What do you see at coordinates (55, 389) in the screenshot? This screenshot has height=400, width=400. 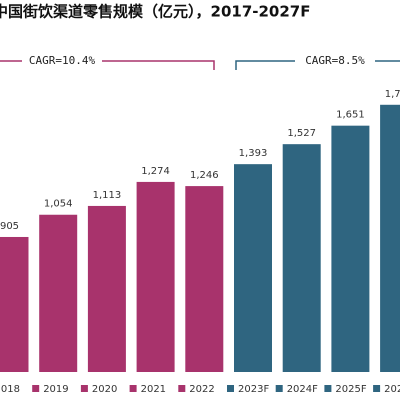 I see `legend-label: 2019` at bounding box center [55, 389].